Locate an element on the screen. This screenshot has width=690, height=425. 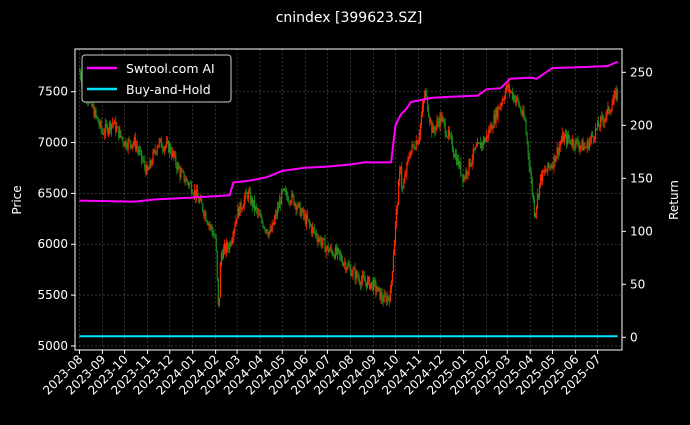
y2-tick-label: 50 is located at coordinates (637, 284).